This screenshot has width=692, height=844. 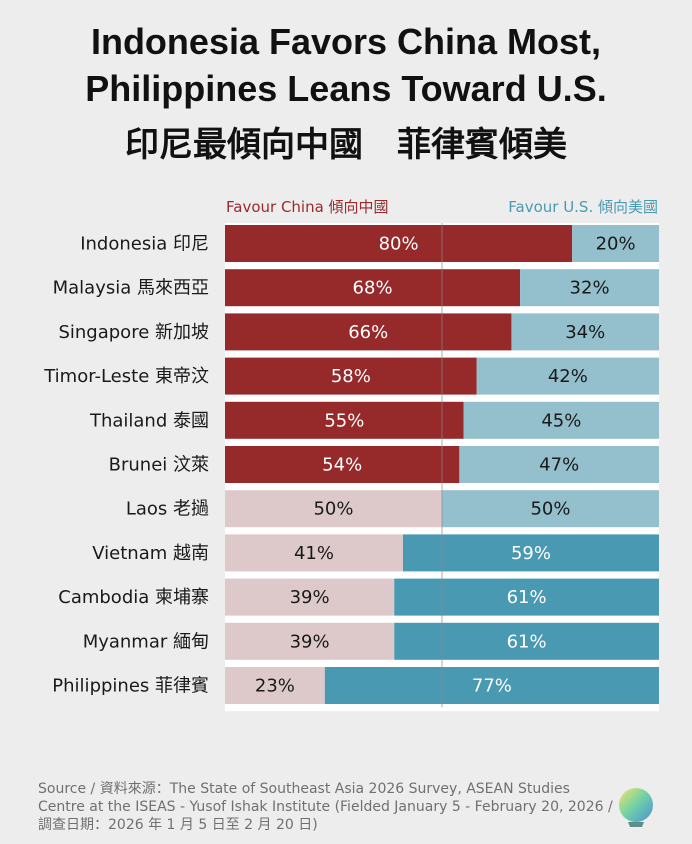 What do you see at coordinates (167, 509) in the screenshot?
I see `category-label: Laos 老撾` at bounding box center [167, 509].